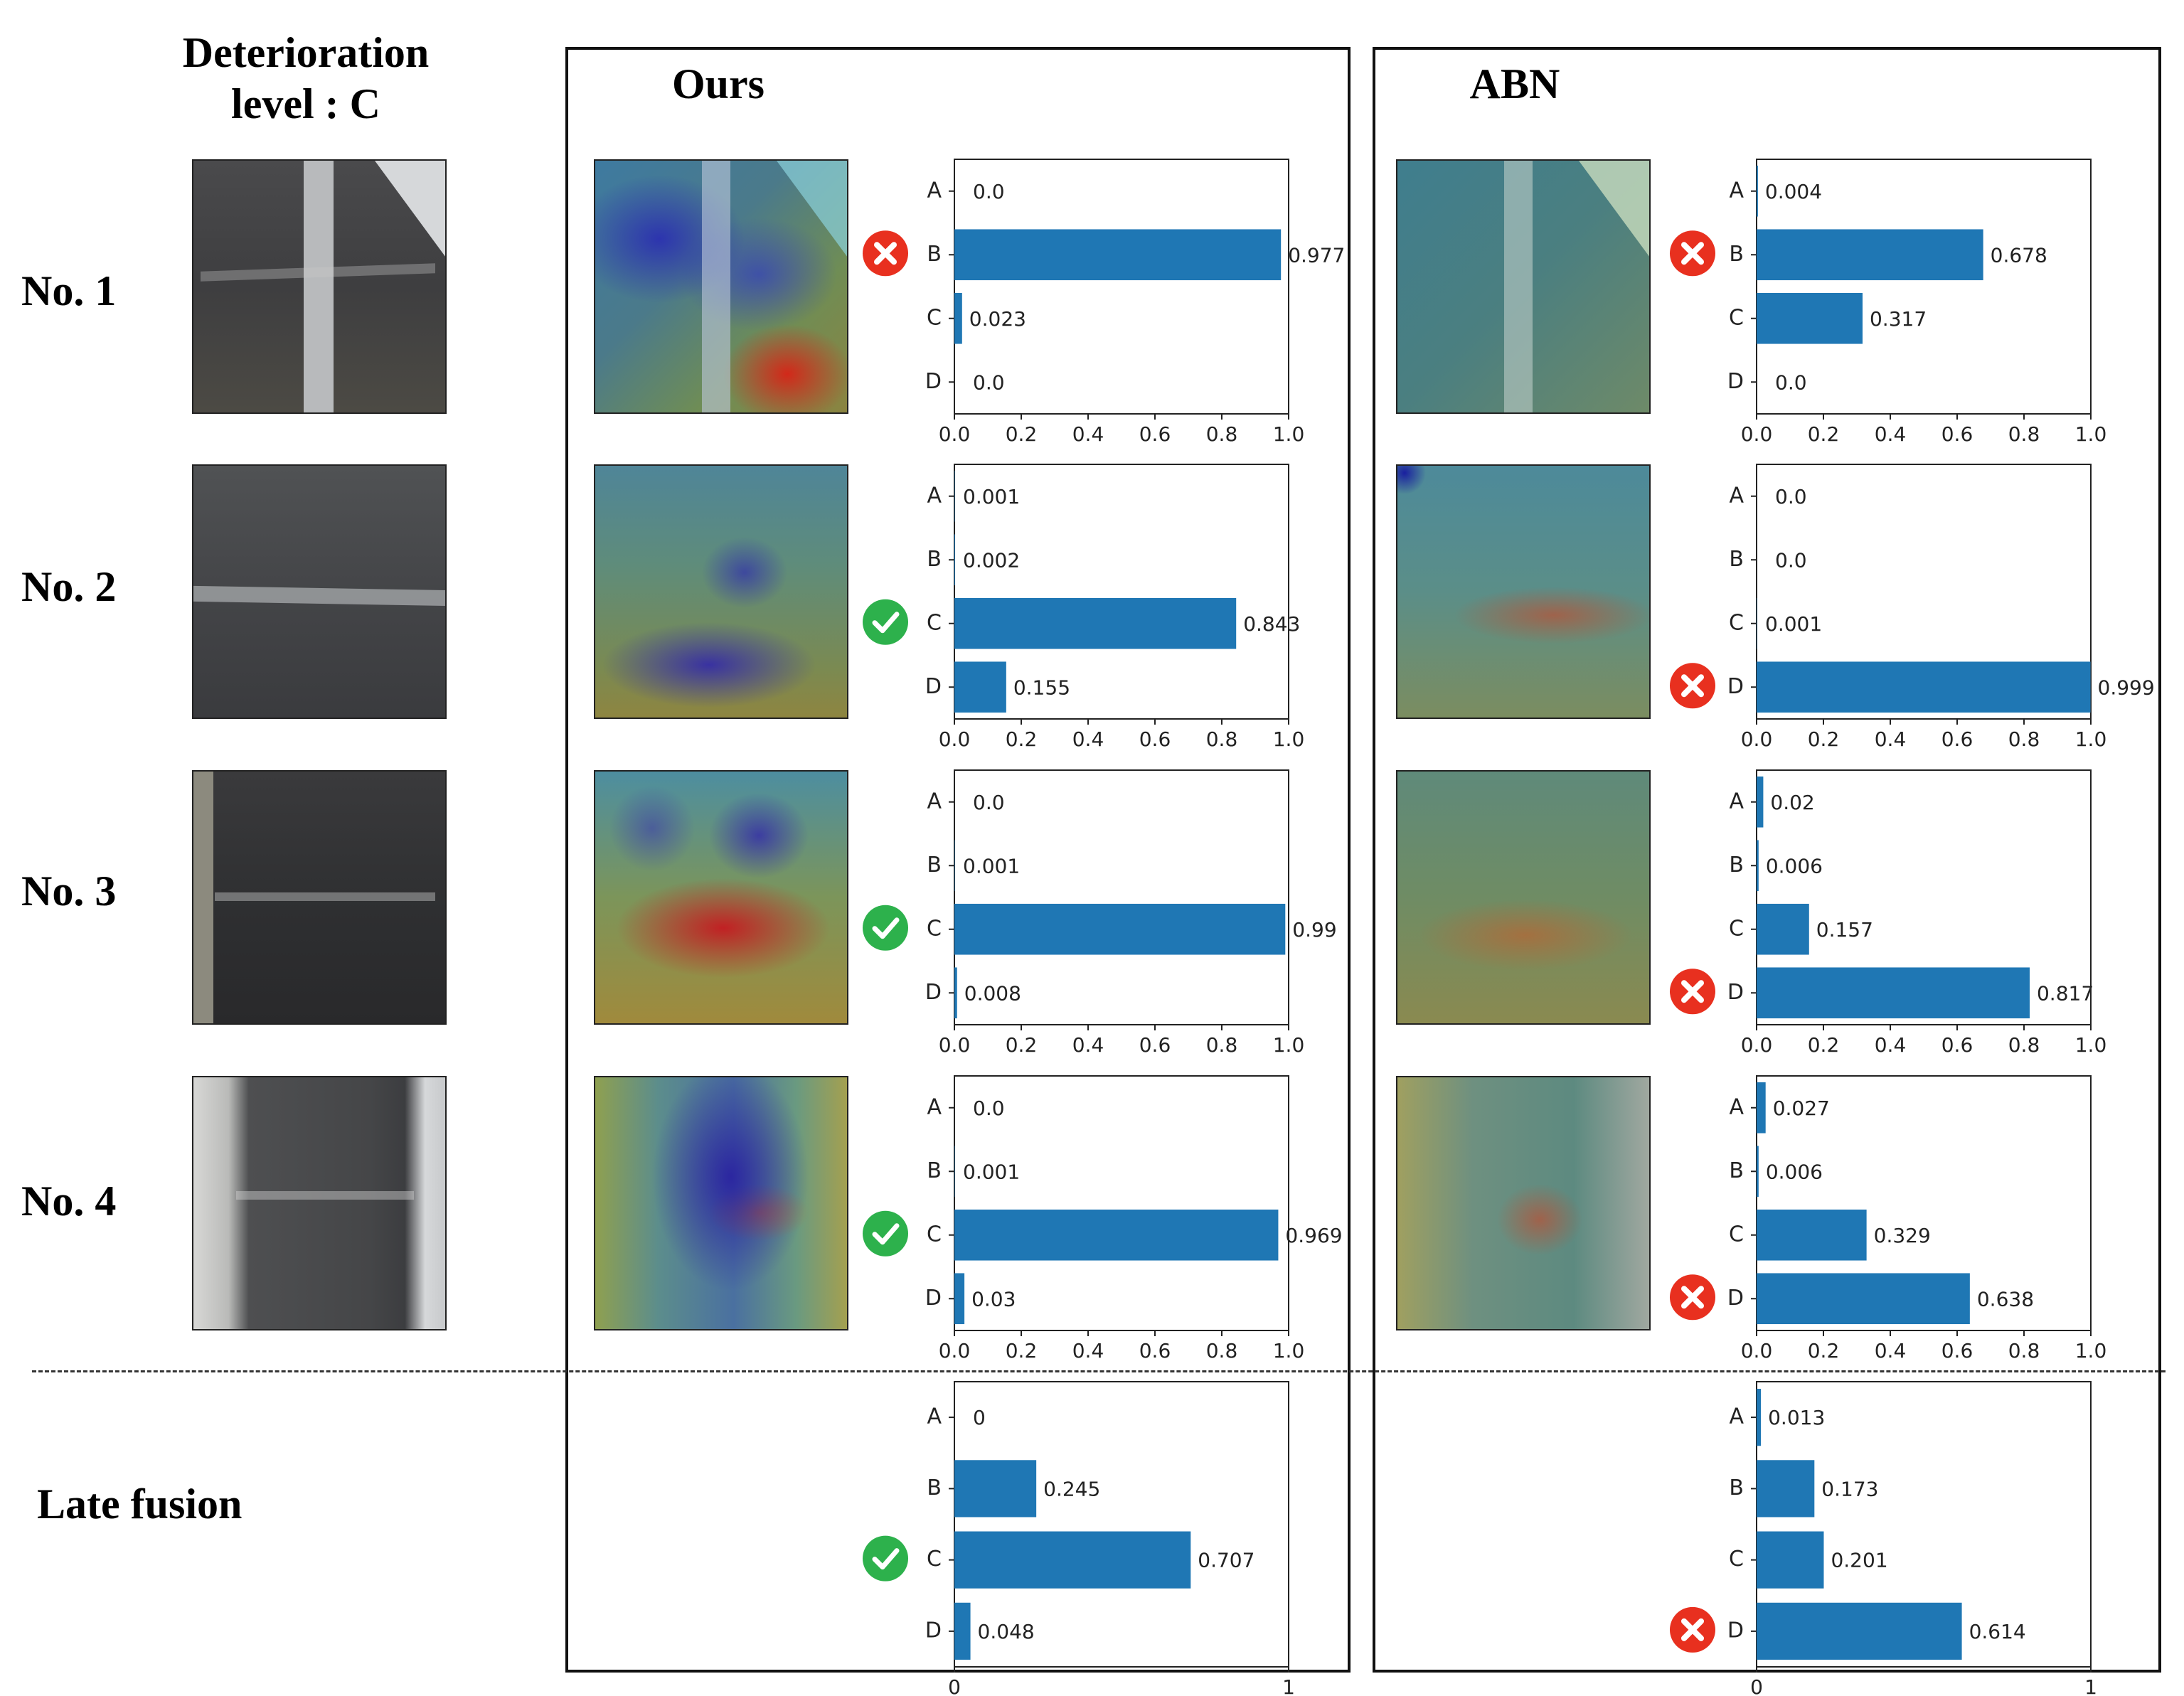 The width and height of the screenshot is (2184, 1696). I want to click on value-label: 0.02, so click(1792, 802).